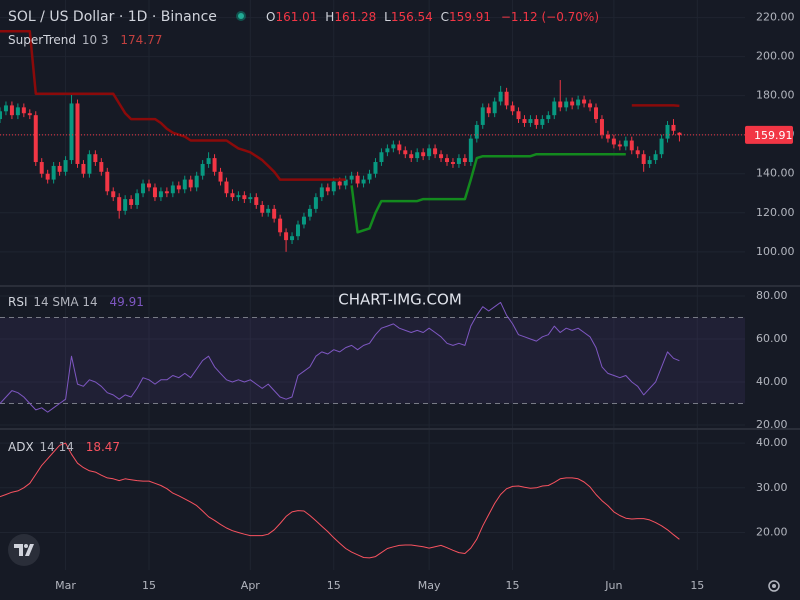 The height and width of the screenshot is (600, 800). I want to click on supertrend-up, so click(488, 193).